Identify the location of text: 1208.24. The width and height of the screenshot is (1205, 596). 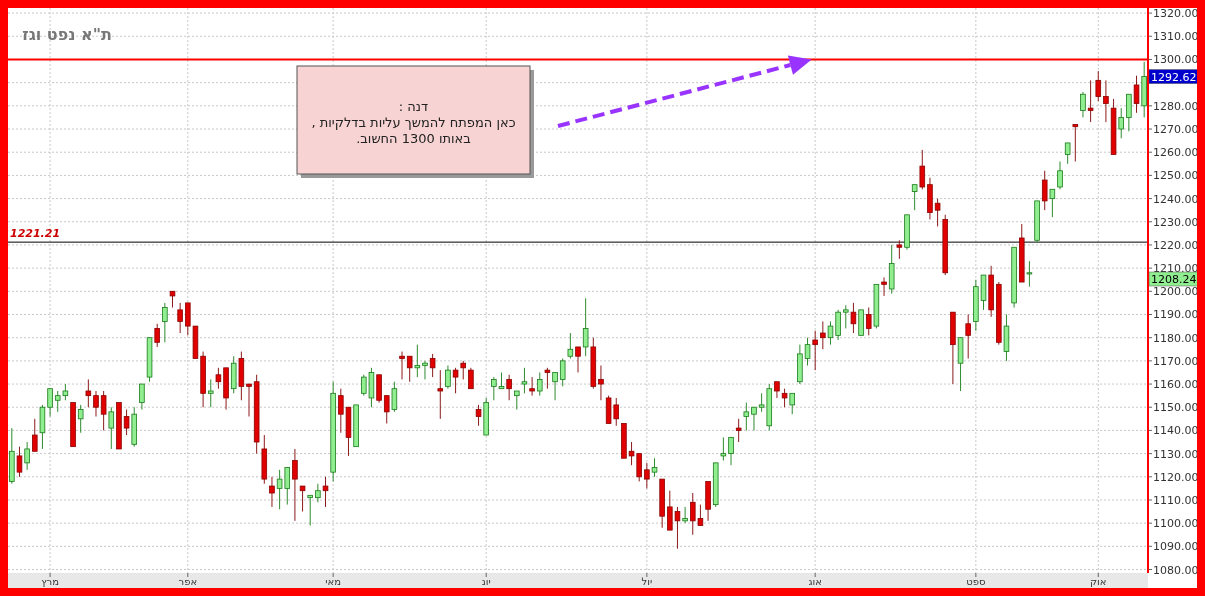
(1174, 279).